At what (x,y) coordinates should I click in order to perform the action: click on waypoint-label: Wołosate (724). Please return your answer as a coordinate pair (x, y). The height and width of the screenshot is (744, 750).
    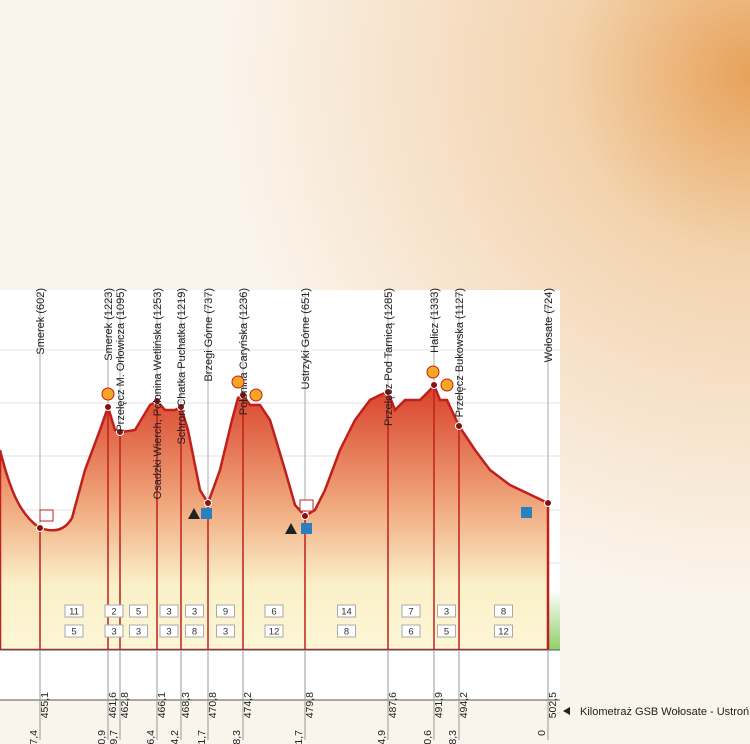
    Looking at the image, I should click on (549, 325).